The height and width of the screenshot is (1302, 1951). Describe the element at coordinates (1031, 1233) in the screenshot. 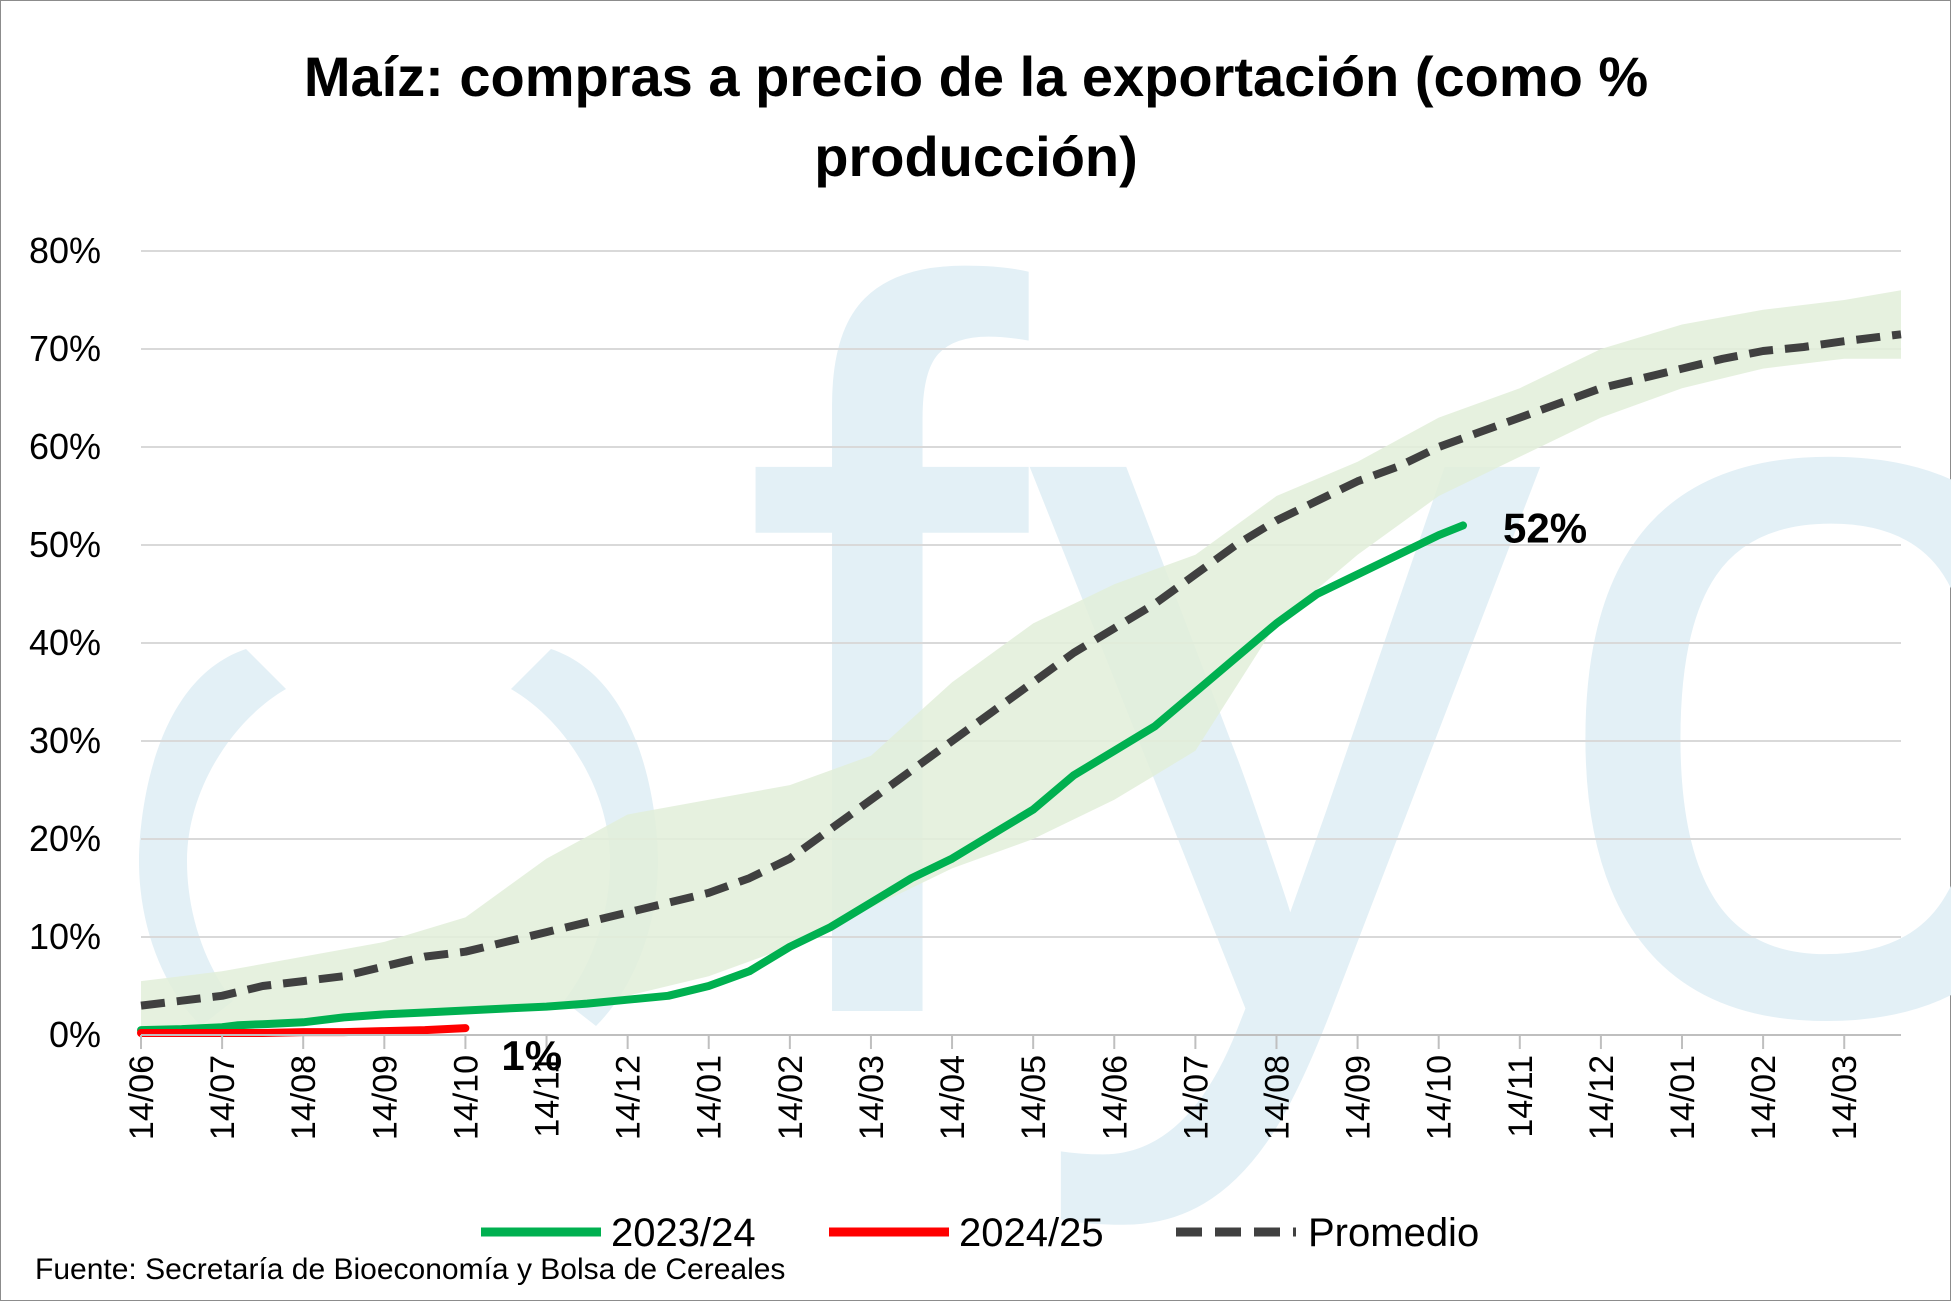

I see `legend-label-2024-25: 2024/25` at that location.